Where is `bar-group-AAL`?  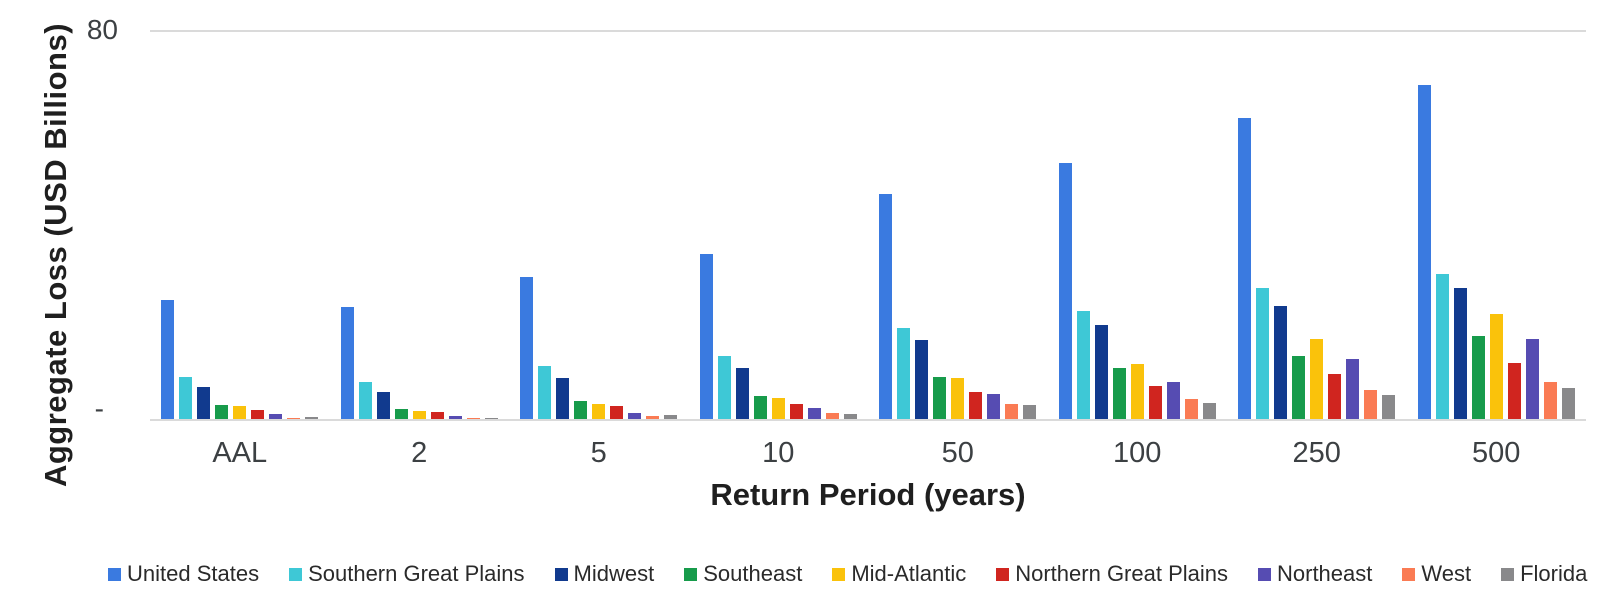
bar-group-AAL is located at coordinates (240, 225).